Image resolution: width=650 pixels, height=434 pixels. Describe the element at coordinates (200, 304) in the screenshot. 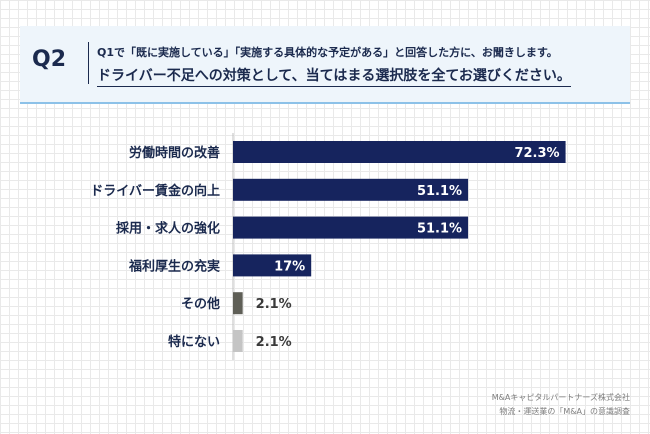

I see `category-label: その他` at that location.